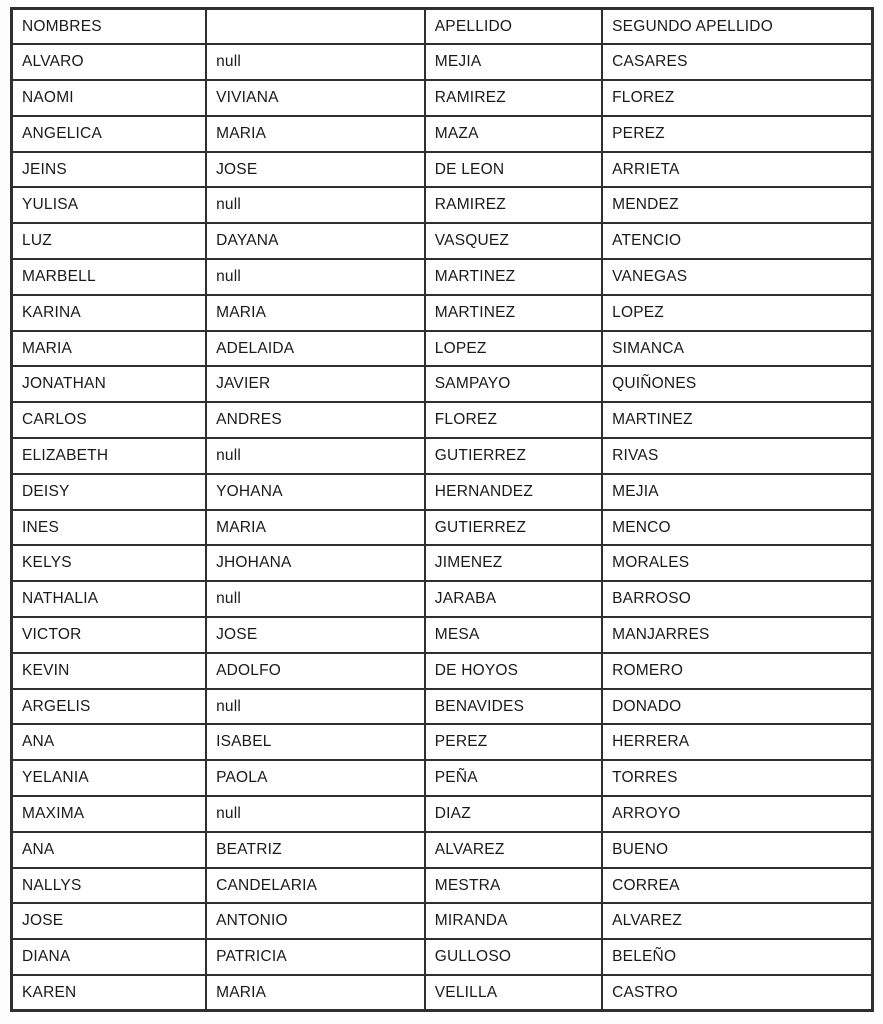 The image size is (883, 1024). Describe the element at coordinates (737, 993) in the screenshot. I see `table-cell: CASTRO` at that location.